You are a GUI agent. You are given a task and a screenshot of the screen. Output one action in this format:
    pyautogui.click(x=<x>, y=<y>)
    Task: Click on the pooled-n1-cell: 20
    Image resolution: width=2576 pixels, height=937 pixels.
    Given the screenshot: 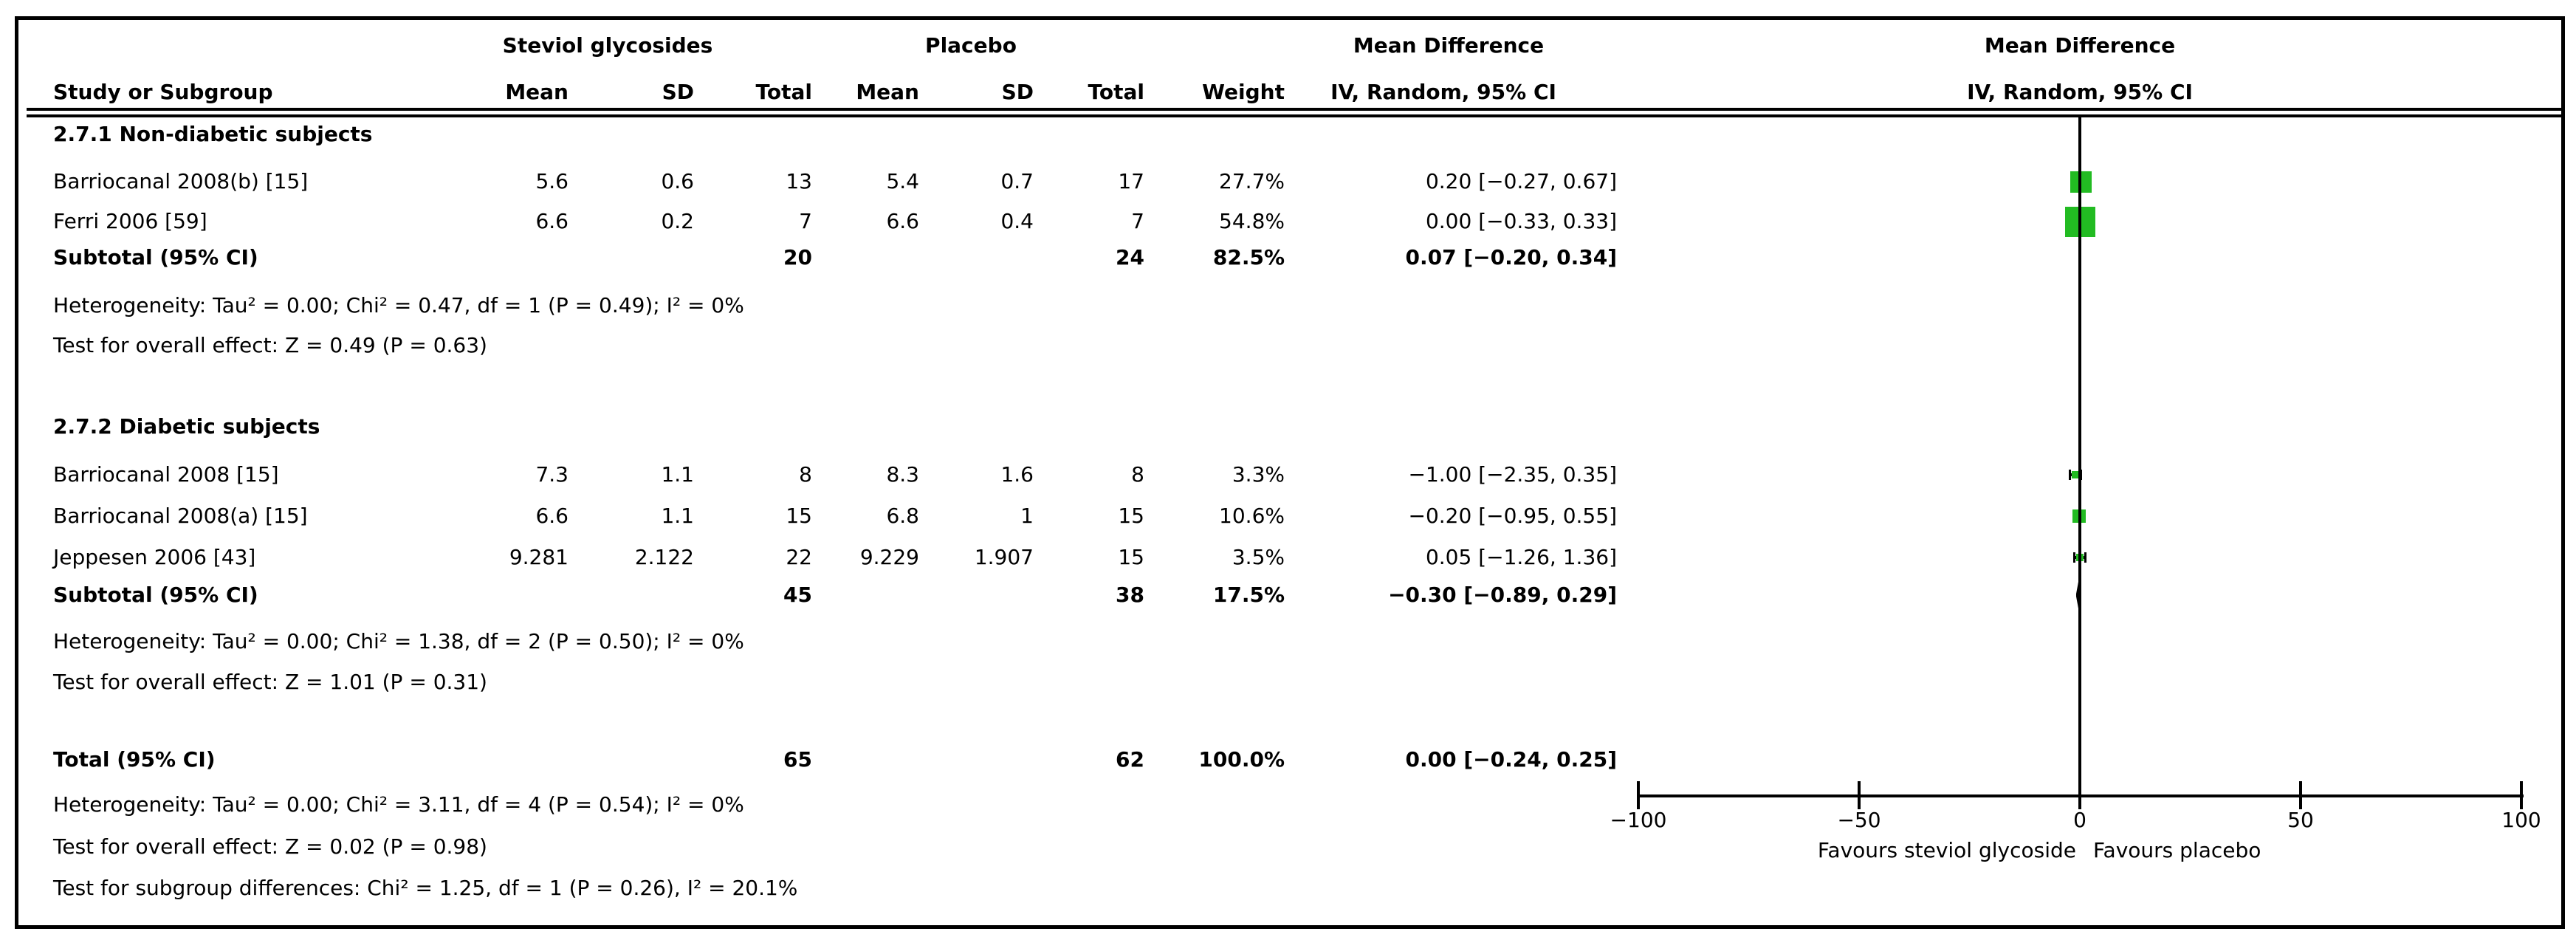 What is the action you would take?
    pyautogui.click(x=797, y=257)
    